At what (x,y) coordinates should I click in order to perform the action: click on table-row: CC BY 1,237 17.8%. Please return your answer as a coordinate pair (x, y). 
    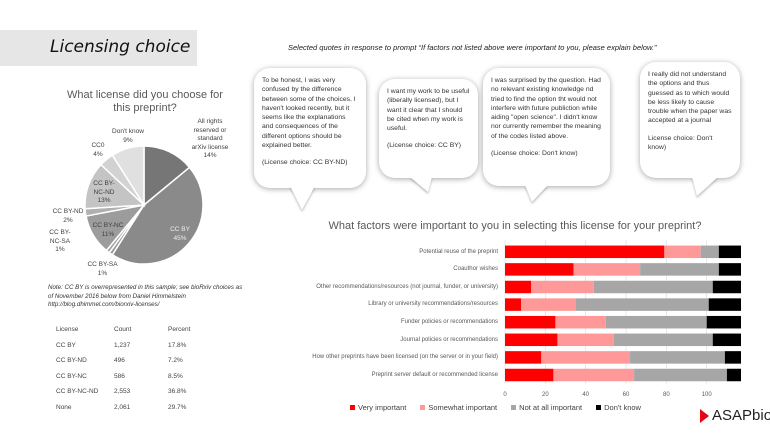
    Looking at the image, I should click on (121, 345).